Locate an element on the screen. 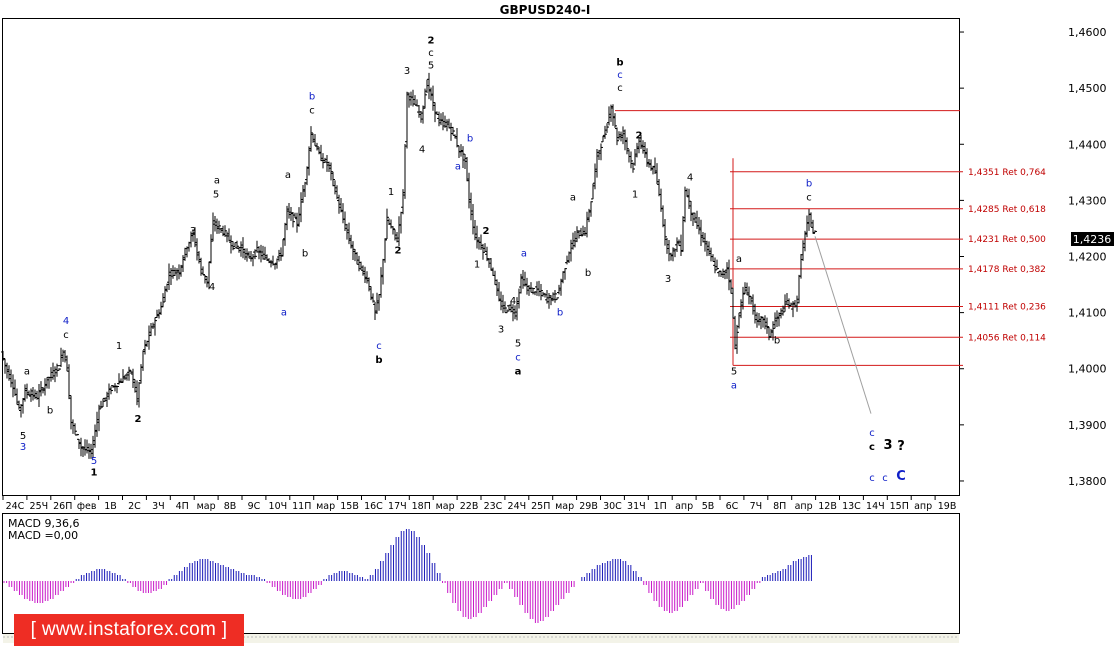 This screenshot has height=663, width=1117. chart-title: GBPUSD240-I is located at coordinates (545, 10).